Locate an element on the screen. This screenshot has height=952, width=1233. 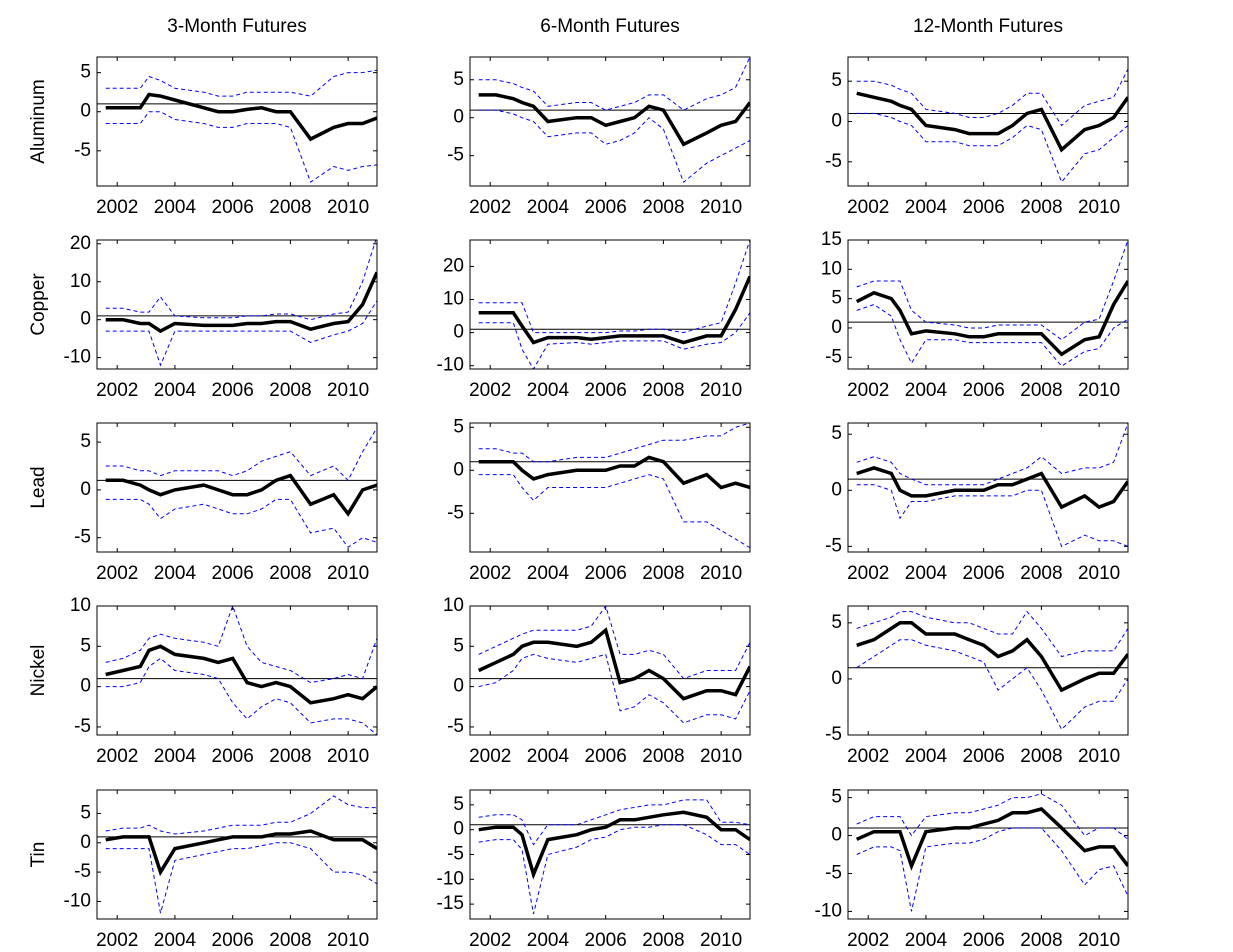
panel: Copper -10 0 10 20 2002 2004 2006 2008 2010 is located at coordinates (203, 317).